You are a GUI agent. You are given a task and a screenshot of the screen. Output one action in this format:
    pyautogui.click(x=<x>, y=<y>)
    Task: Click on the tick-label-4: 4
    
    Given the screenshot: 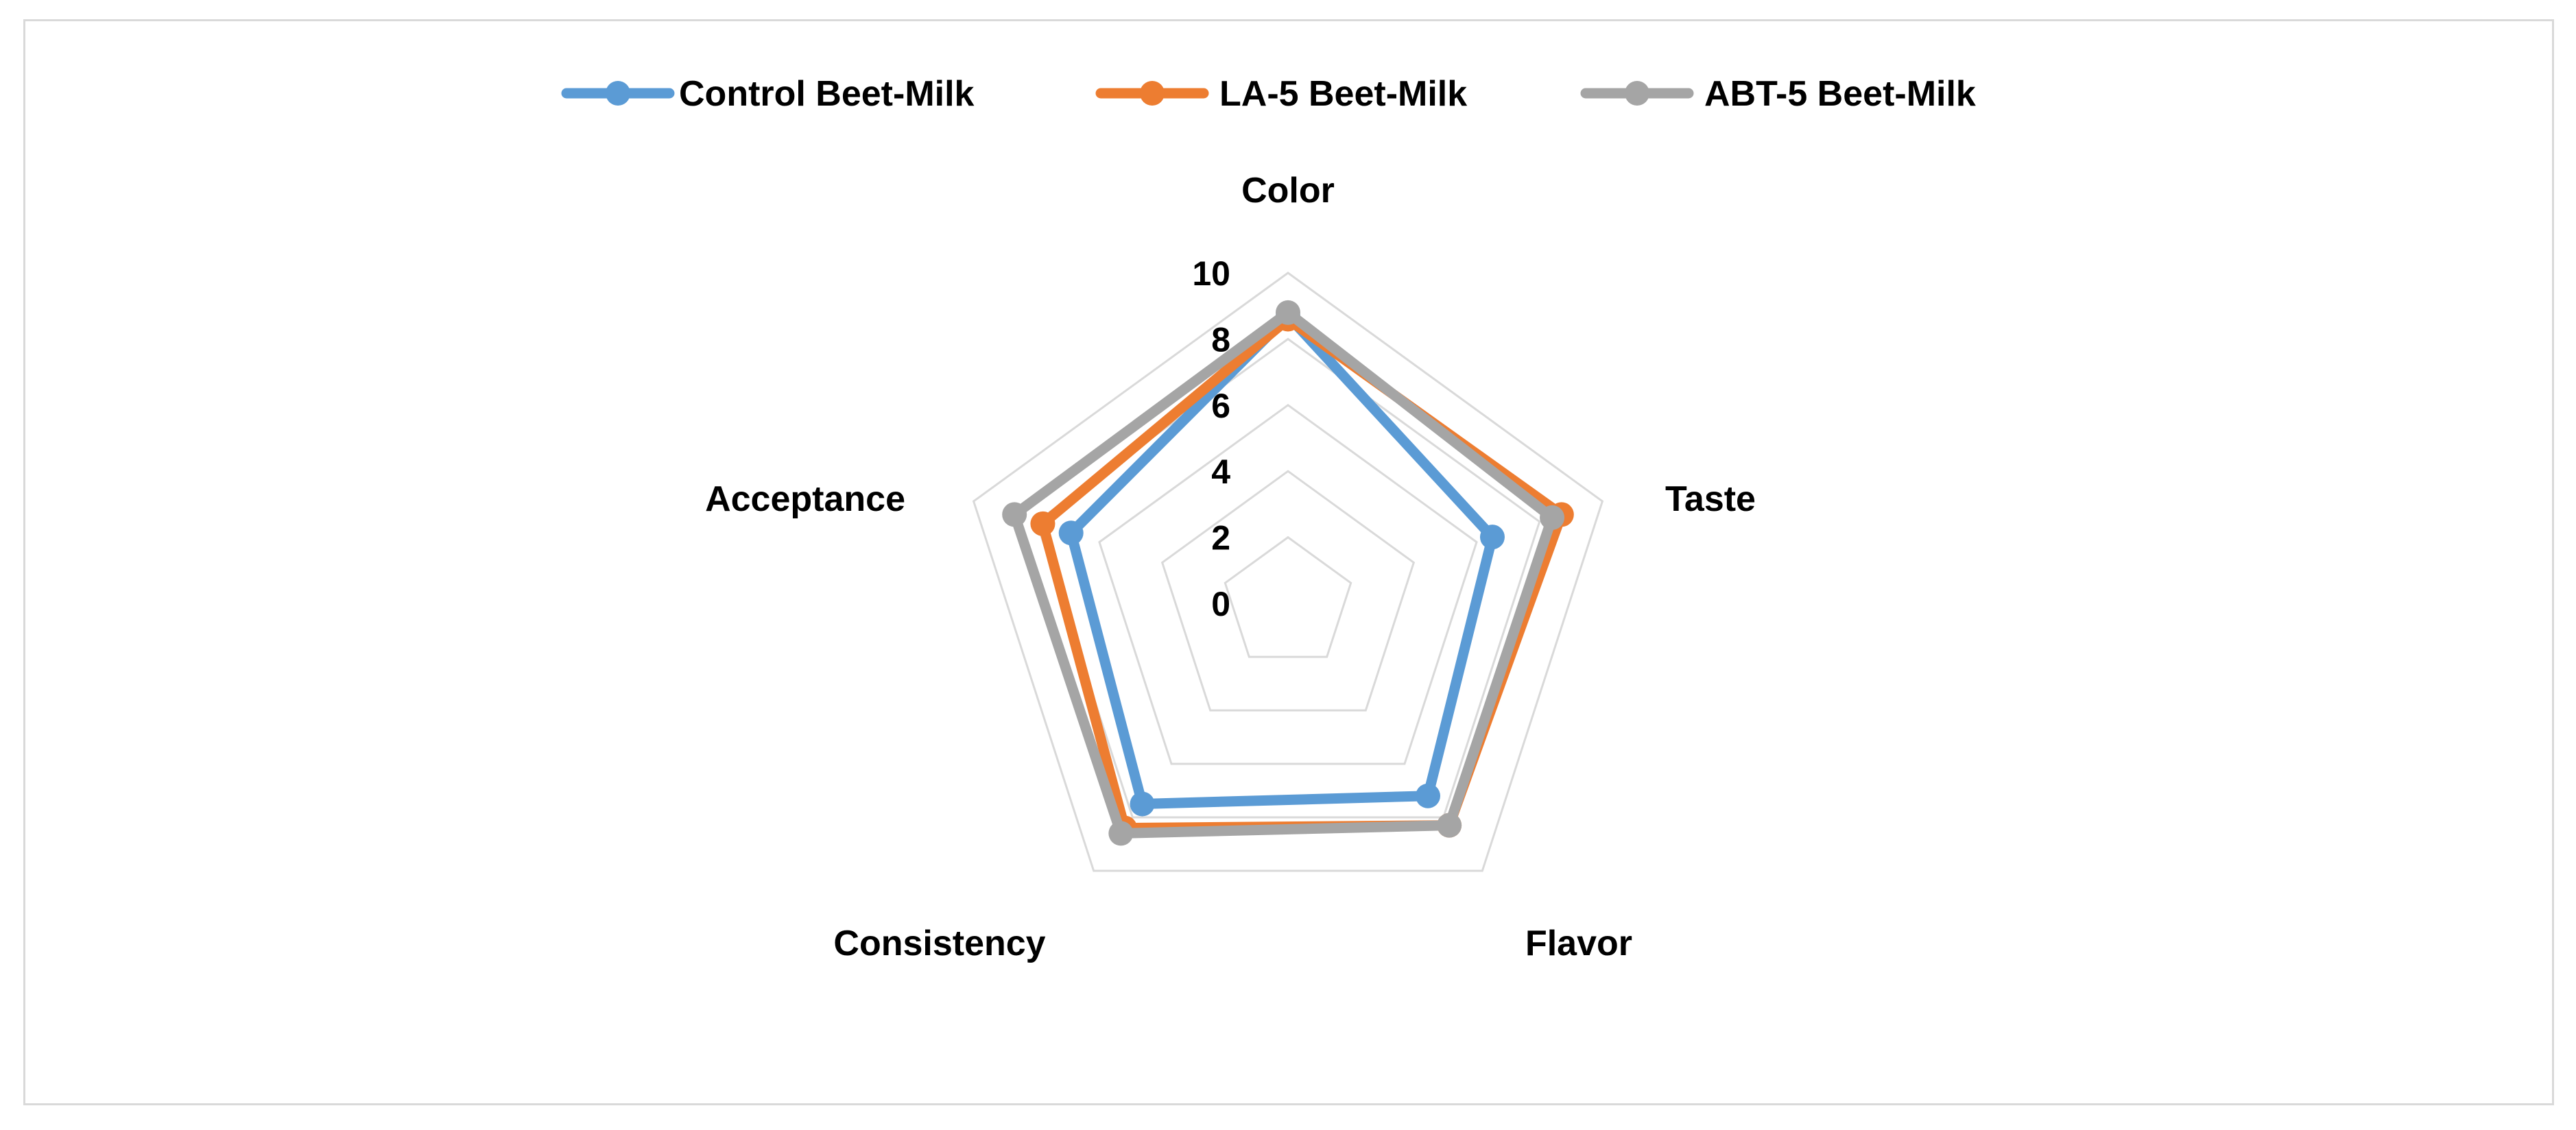 What is the action you would take?
    pyautogui.click(x=1220, y=472)
    